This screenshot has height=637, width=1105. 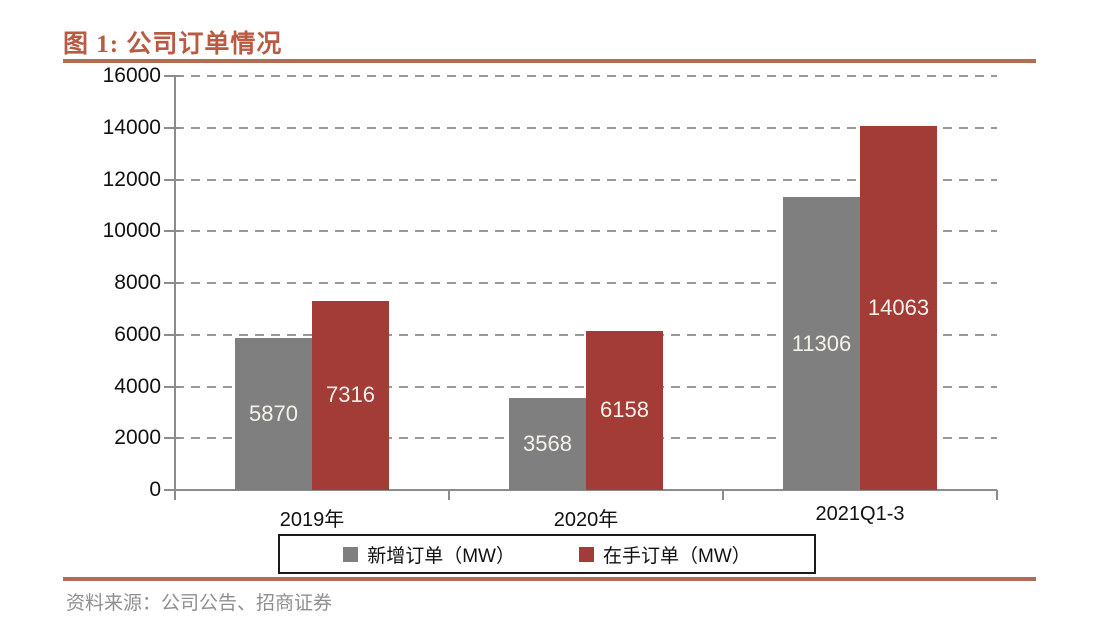 I want to click on source-note: 资料来源：公司公告、招商证券, so click(x=199, y=603).